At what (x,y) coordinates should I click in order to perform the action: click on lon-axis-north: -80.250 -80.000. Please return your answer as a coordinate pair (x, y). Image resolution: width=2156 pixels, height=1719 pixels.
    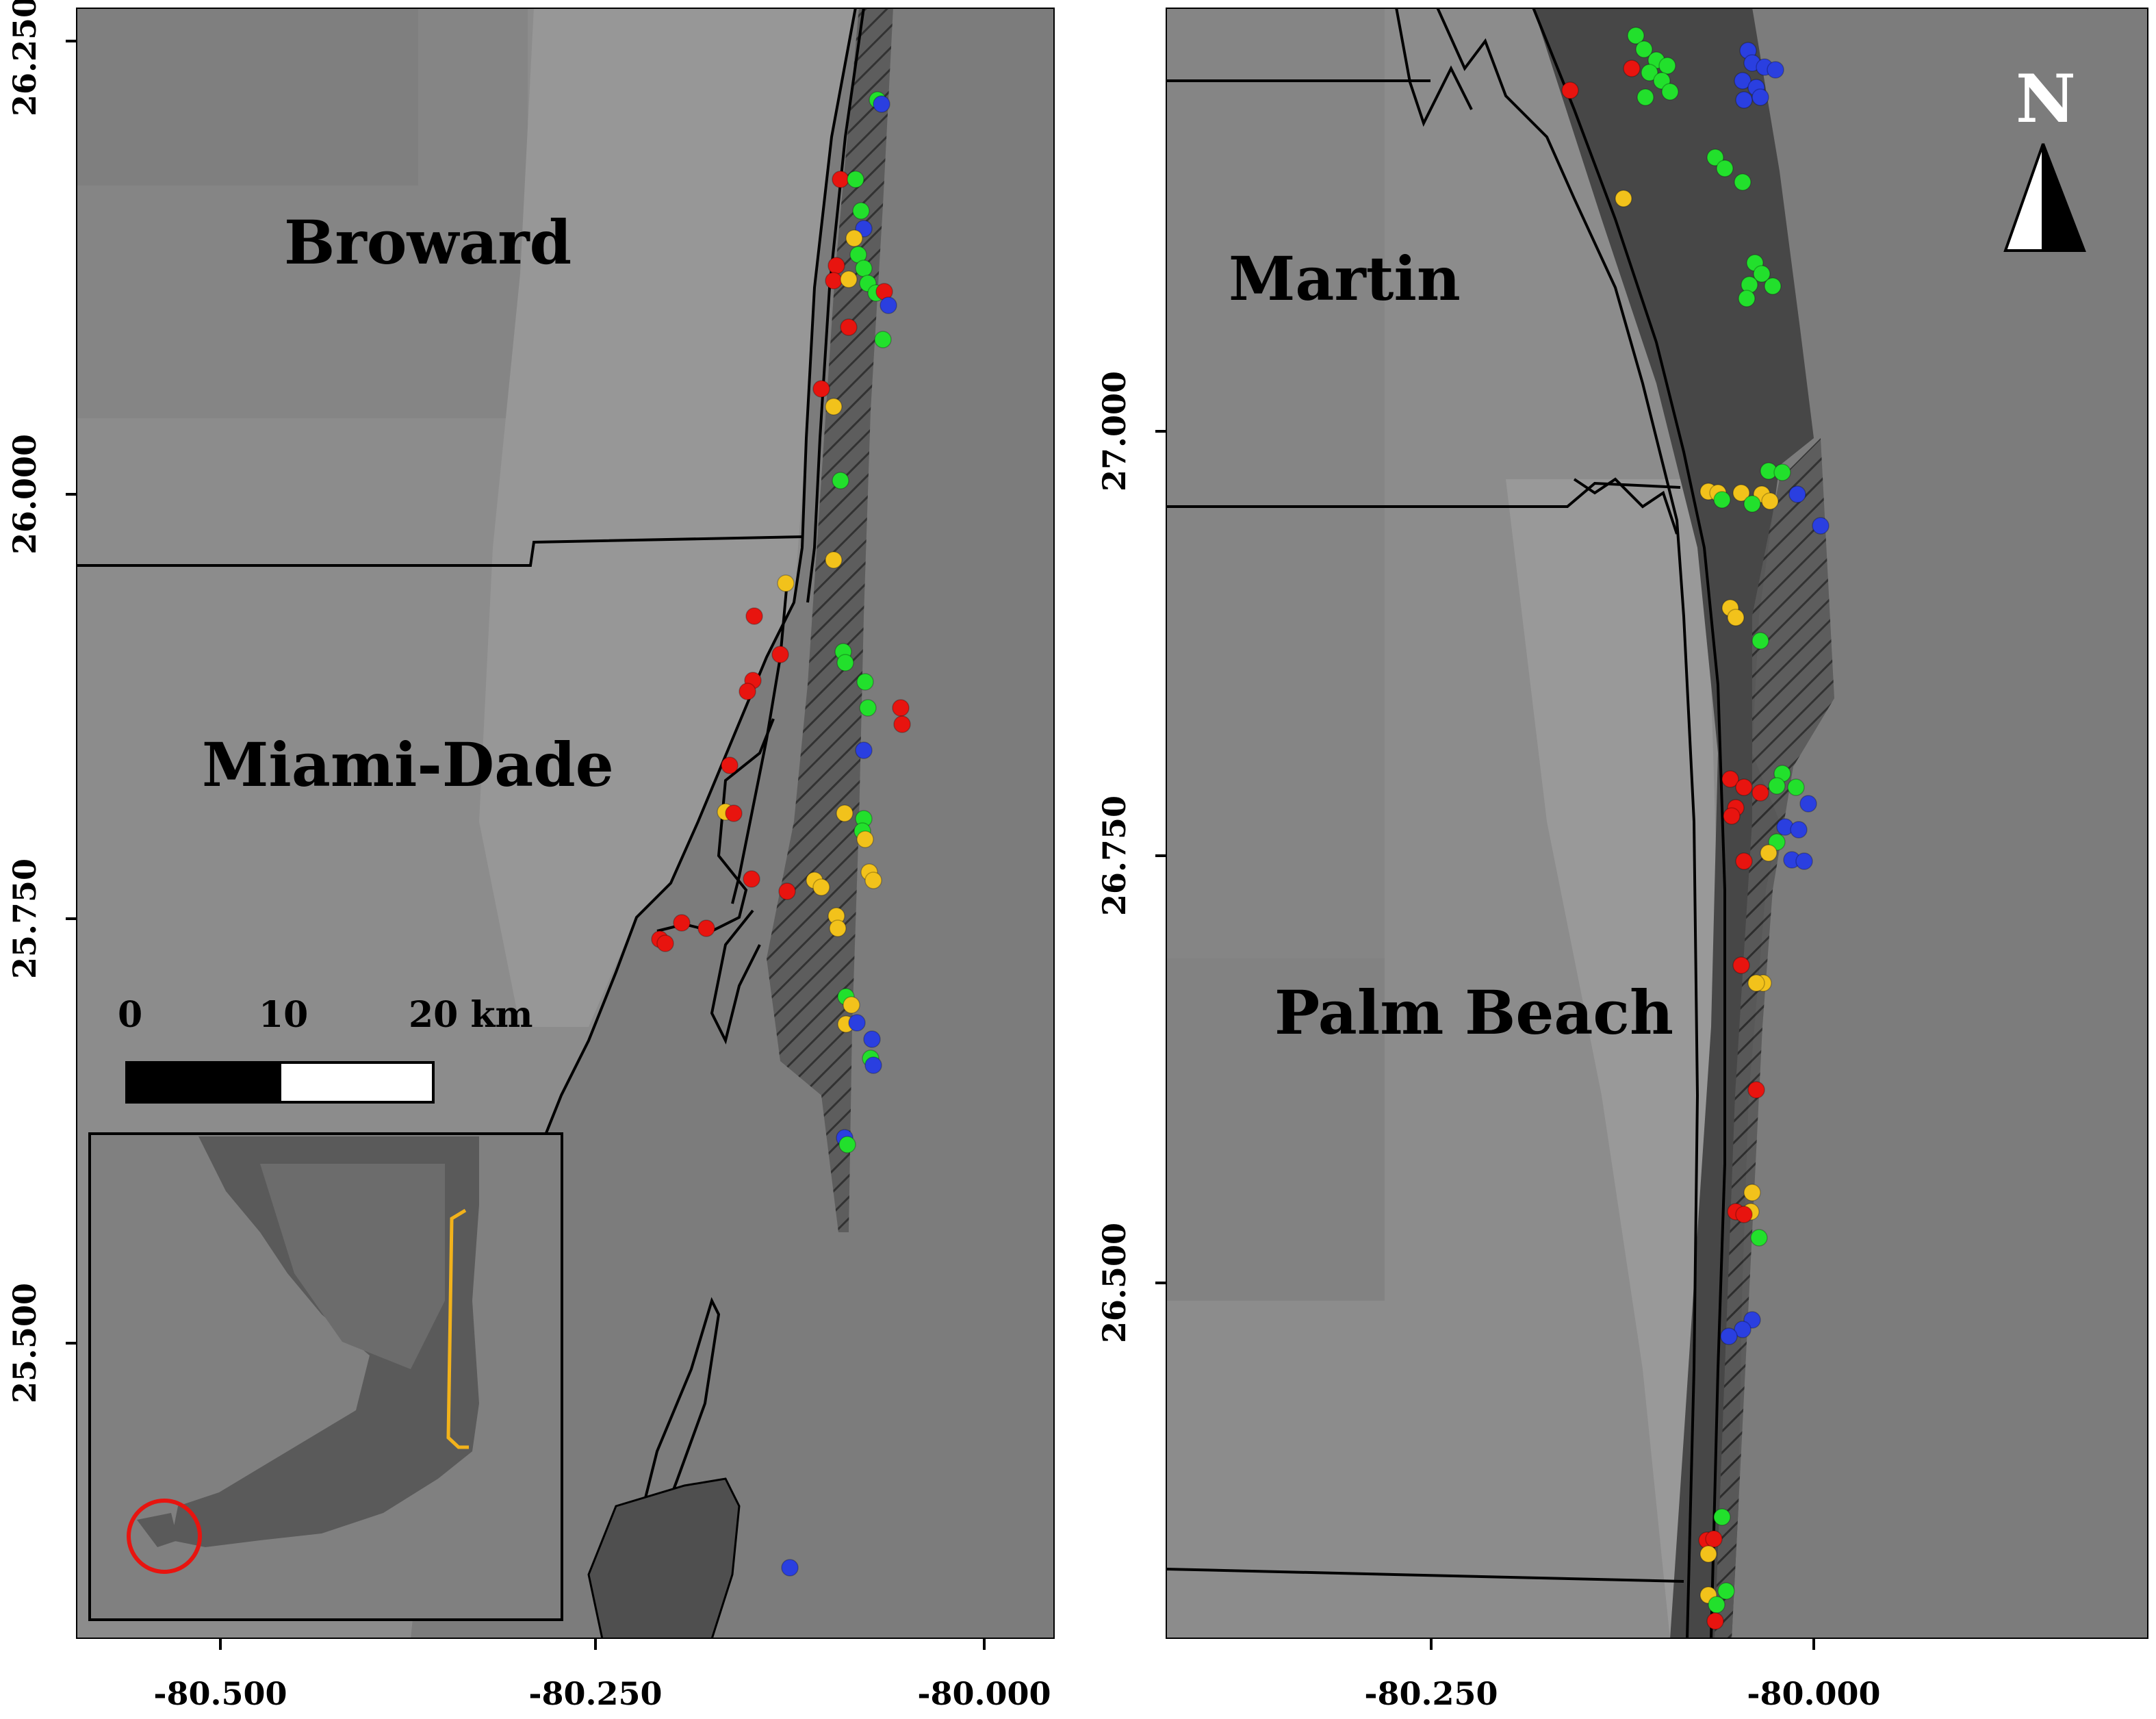
    Looking at the image, I should click on (1622, 1676).